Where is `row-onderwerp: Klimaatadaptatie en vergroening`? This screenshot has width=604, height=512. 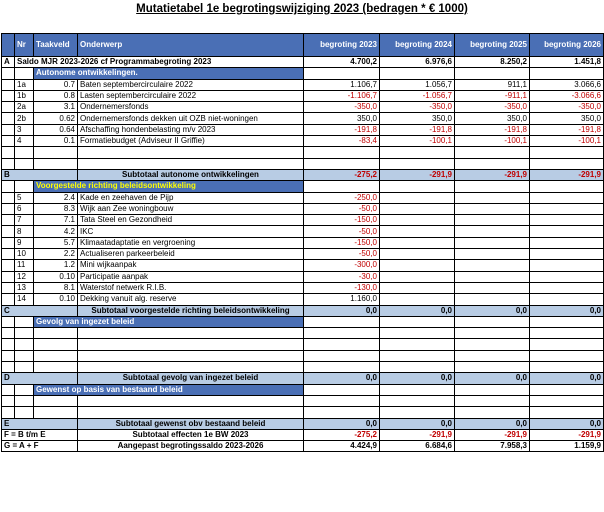
row-onderwerp: Klimaatadaptatie en vergroening is located at coordinates (190, 243).